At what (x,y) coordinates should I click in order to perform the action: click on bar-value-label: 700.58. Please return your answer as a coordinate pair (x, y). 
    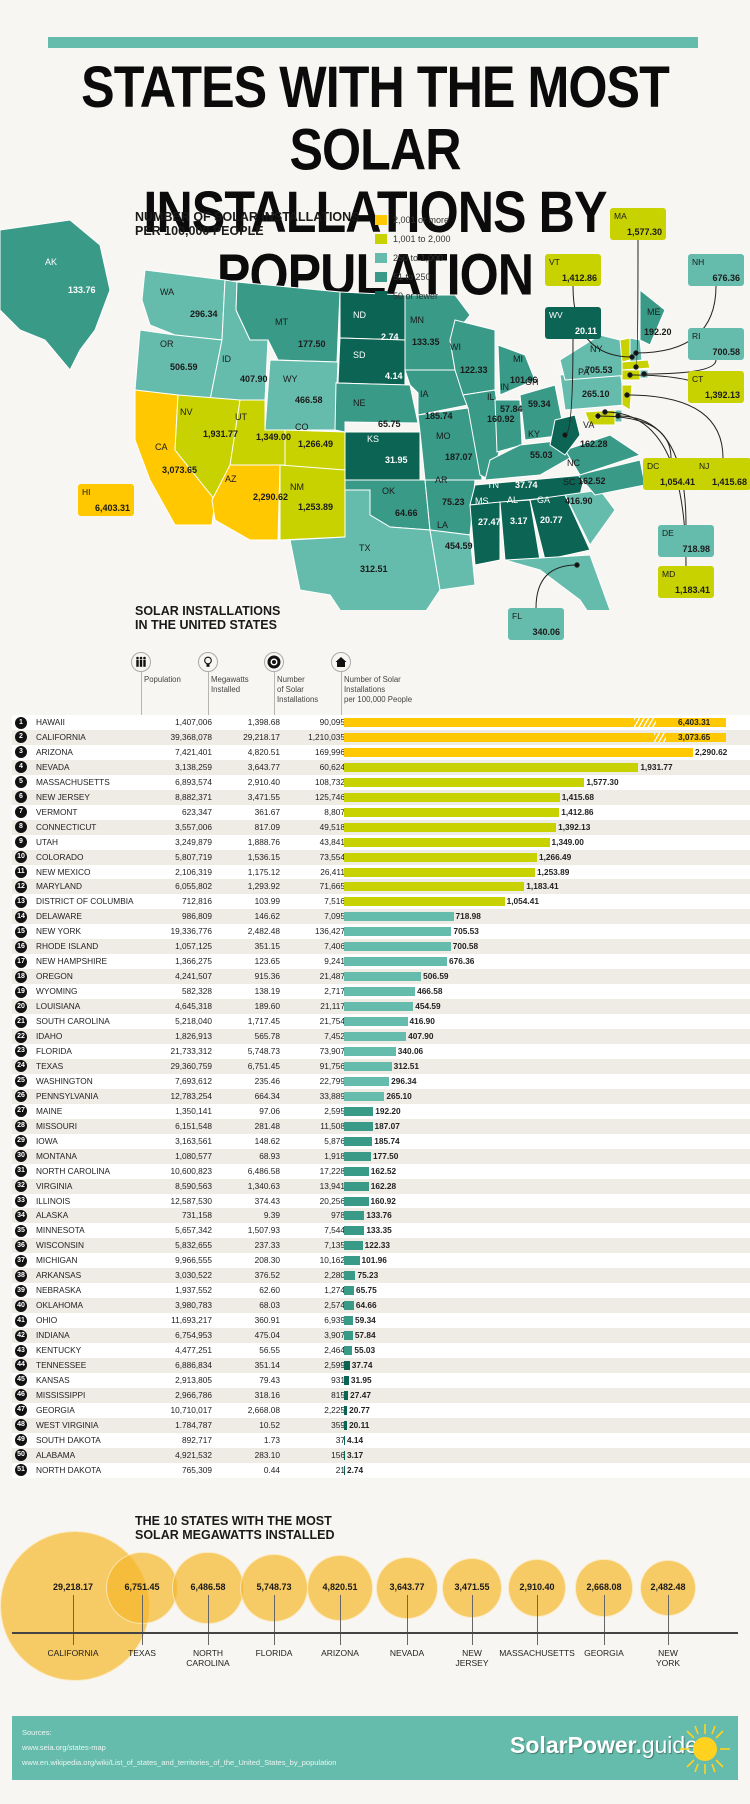
    Looking at the image, I should click on (465, 946).